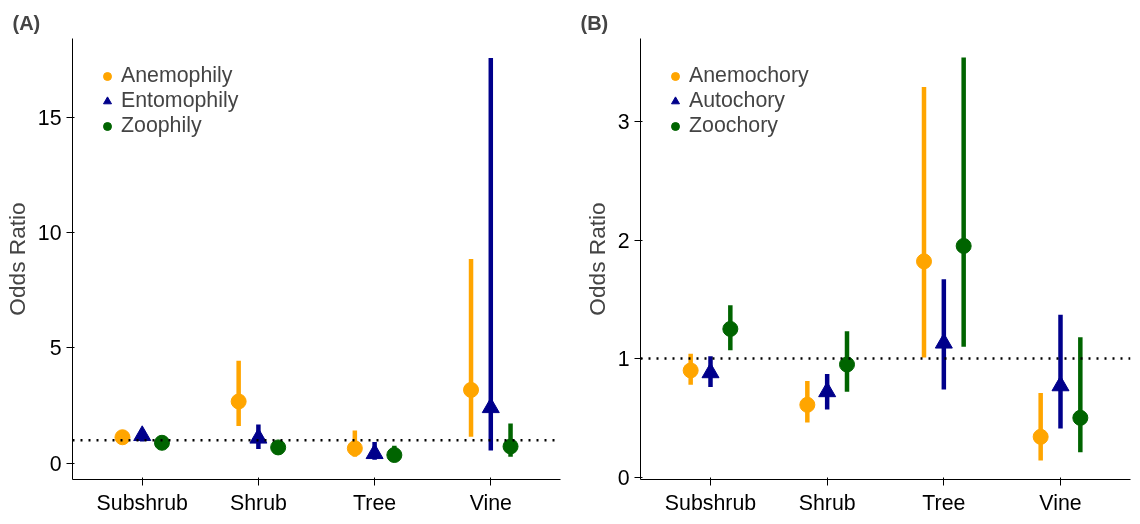 This screenshot has height=524, width=1140. Describe the element at coordinates (623, 121) in the screenshot. I see `y-tick-label: 3` at that location.